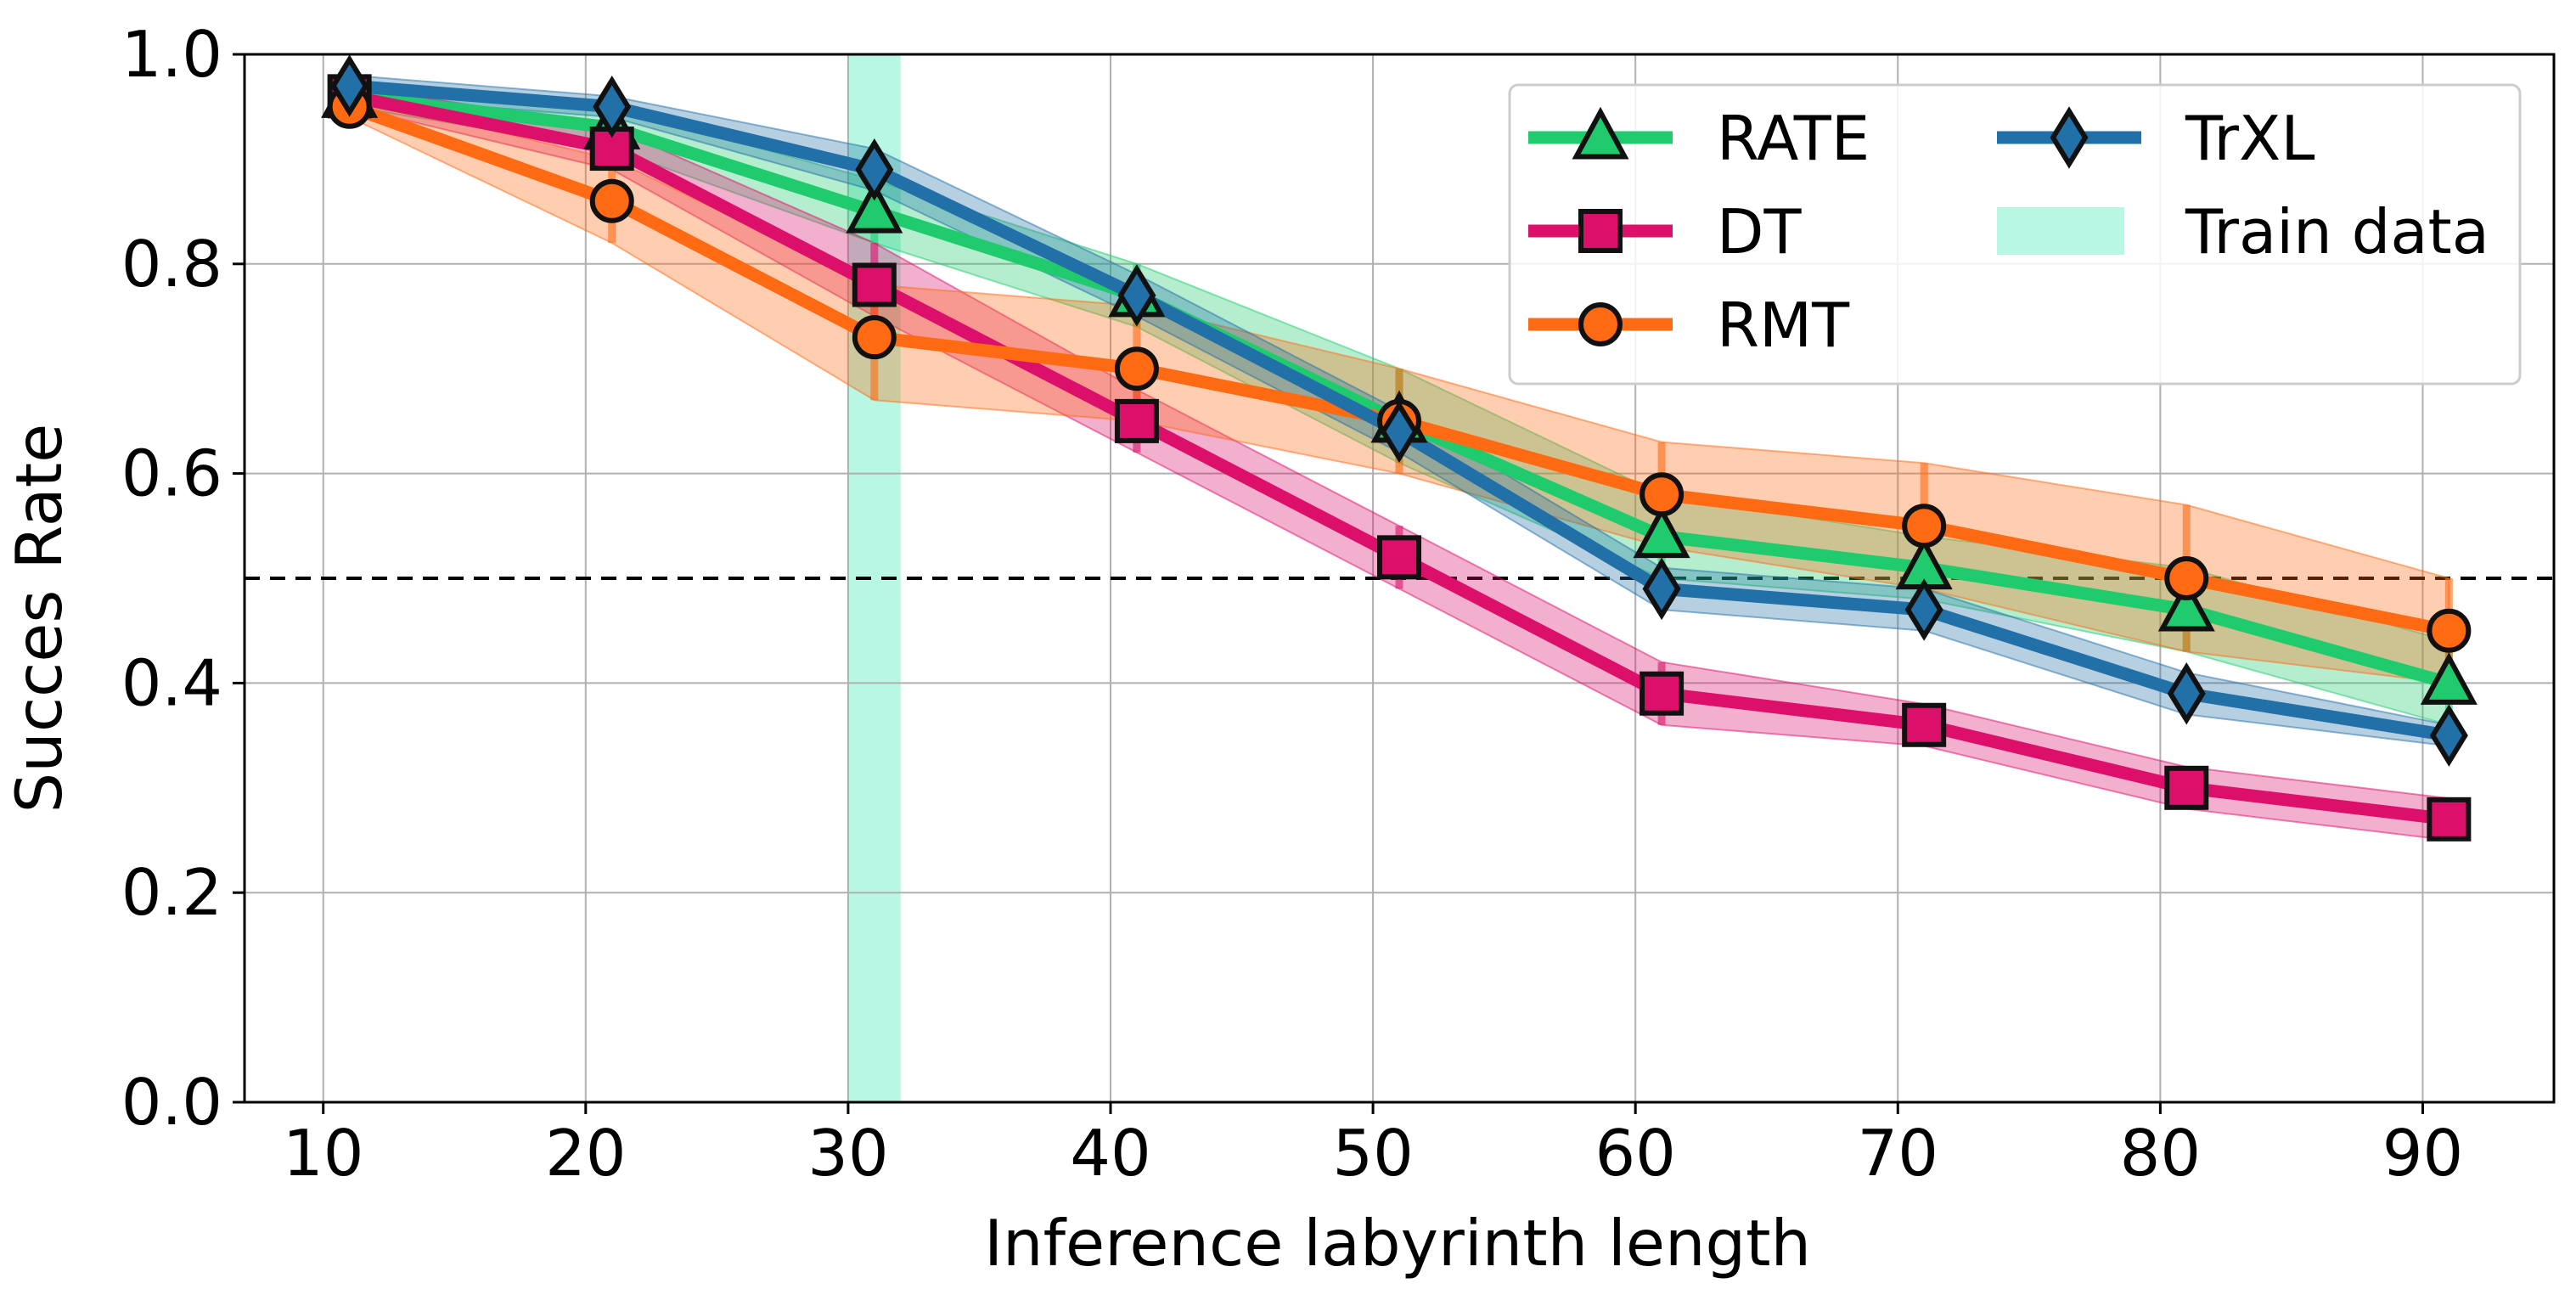 The image size is (2576, 1306). What do you see at coordinates (1600, 231) in the screenshot?
I see `legend-marker-dt` at bounding box center [1600, 231].